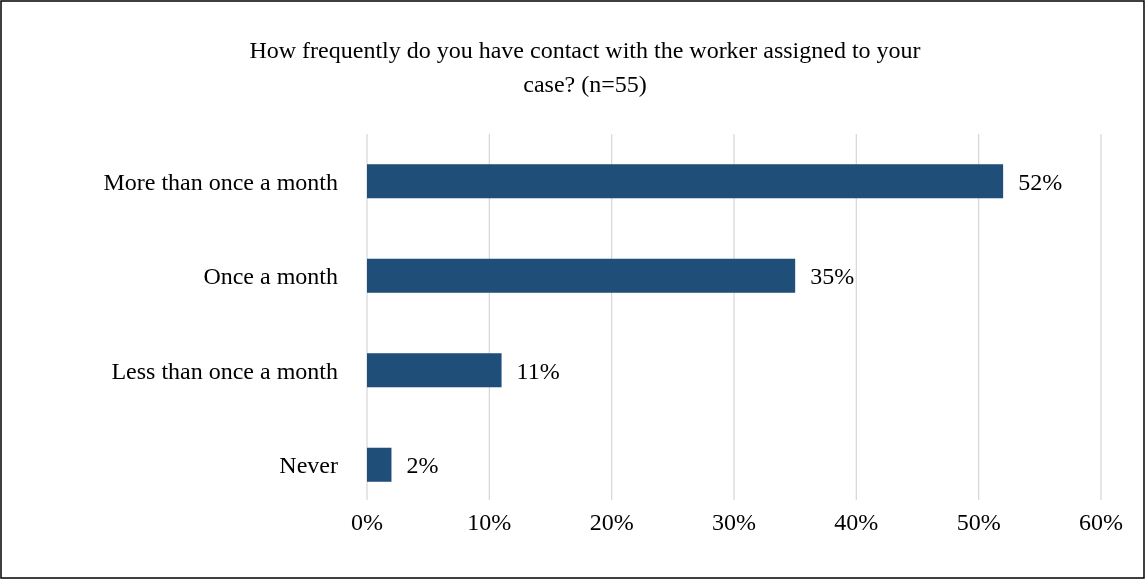  I want to click on y-tick-label: Never, so click(308, 465).